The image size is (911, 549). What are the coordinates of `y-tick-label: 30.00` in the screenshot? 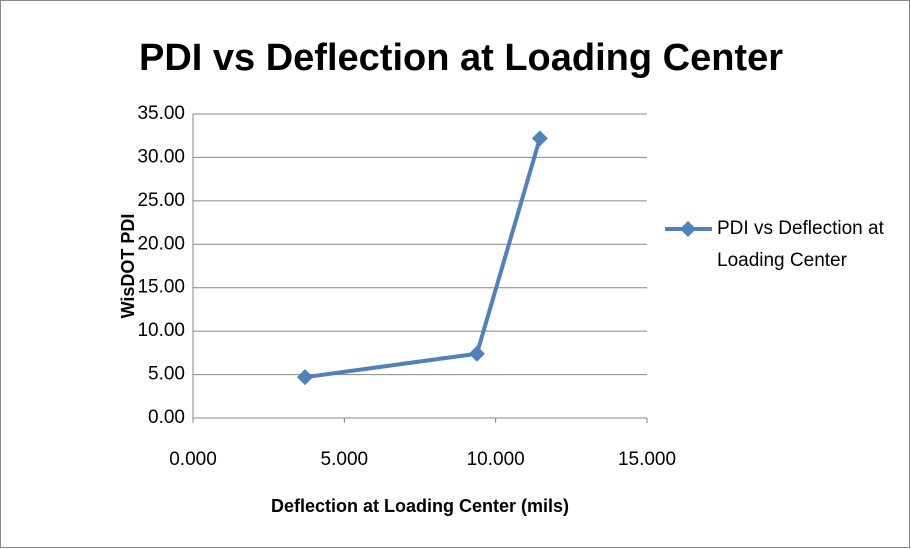 It's located at (161, 156).